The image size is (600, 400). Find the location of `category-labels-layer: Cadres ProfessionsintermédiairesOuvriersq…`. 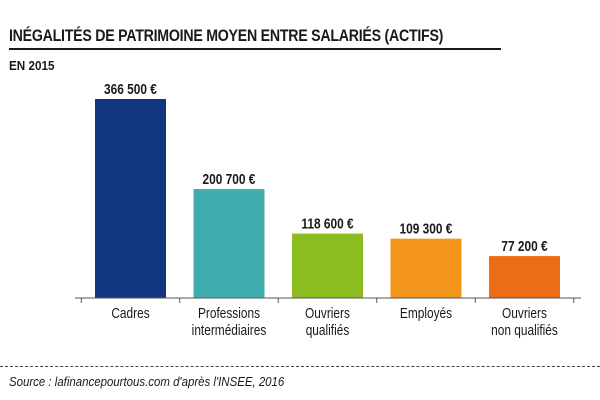

category-labels-layer: Cadres ProfessionsintermédiairesOuvriersq… is located at coordinates (334, 321).